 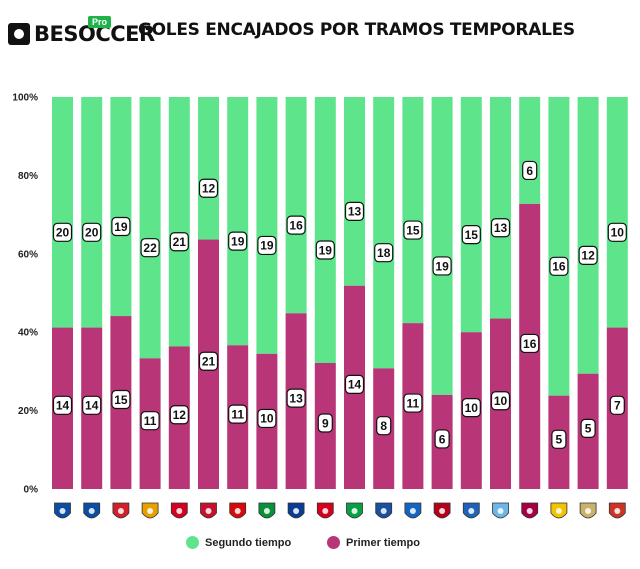 What do you see at coordinates (28, 411) in the screenshot?
I see `y-tick-label: 20%` at bounding box center [28, 411].